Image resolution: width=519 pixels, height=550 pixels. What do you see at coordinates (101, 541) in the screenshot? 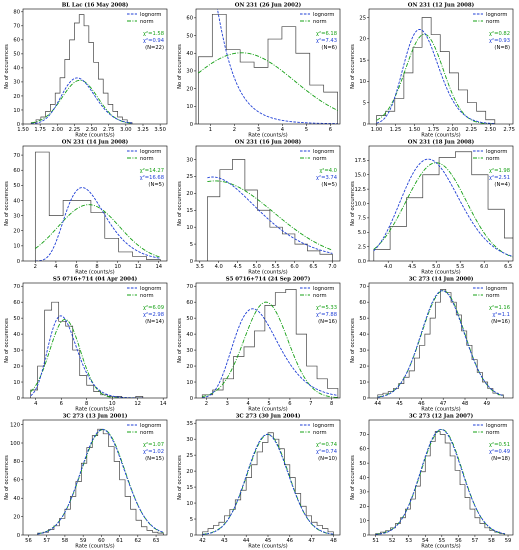
I see `x-tick-label: 60` at bounding box center [101, 541].